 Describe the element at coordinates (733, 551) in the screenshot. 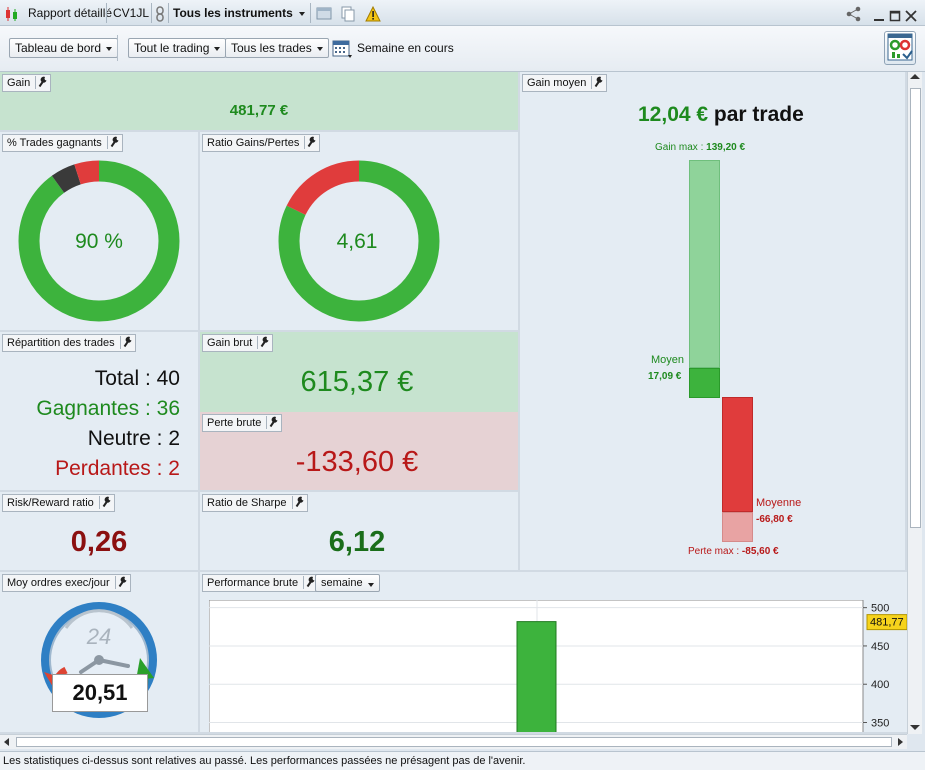

I see `max-loss-label: Perte max : -85,60 €` at that location.